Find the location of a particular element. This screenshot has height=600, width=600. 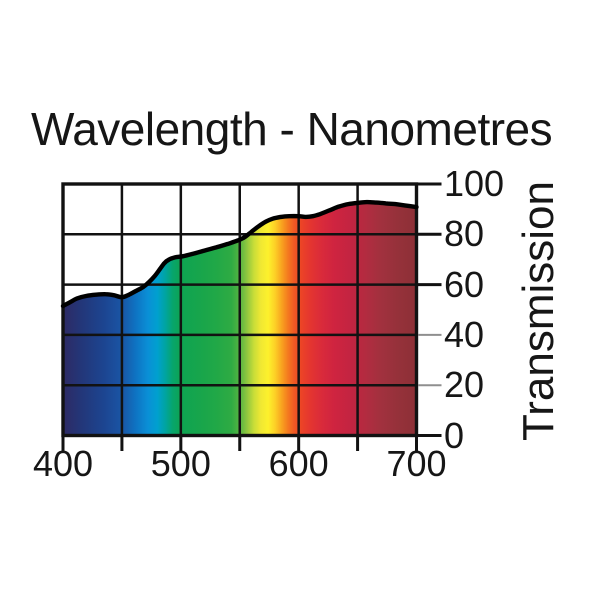

x-tick-label-500: 500 is located at coordinates (180, 463).